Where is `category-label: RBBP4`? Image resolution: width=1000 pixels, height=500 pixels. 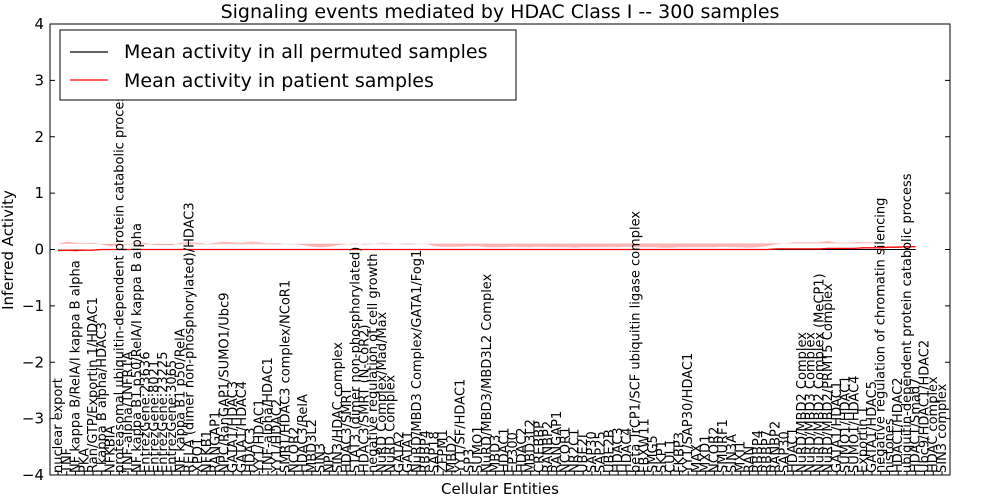 category-label: RBBP4 is located at coordinates (758, 451).